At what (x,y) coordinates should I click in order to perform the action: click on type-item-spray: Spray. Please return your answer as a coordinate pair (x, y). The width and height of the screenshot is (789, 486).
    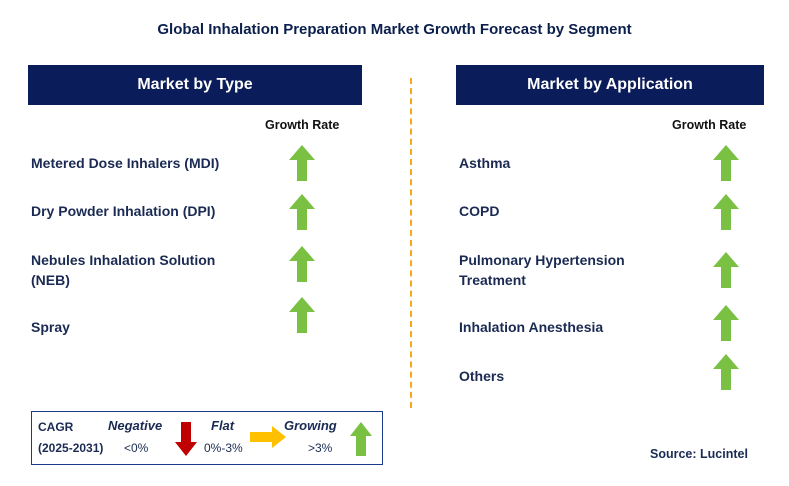
    Looking at the image, I should click on (50, 327).